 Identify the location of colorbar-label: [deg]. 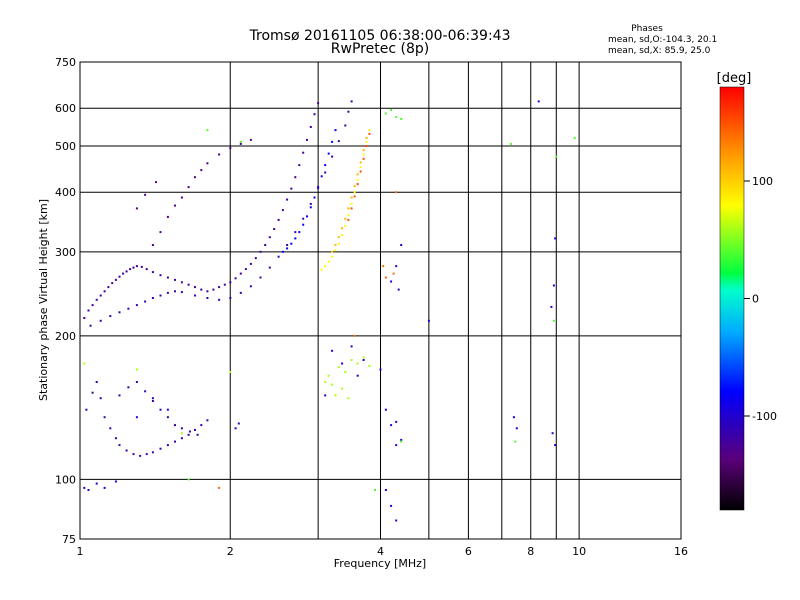
(734, 78).